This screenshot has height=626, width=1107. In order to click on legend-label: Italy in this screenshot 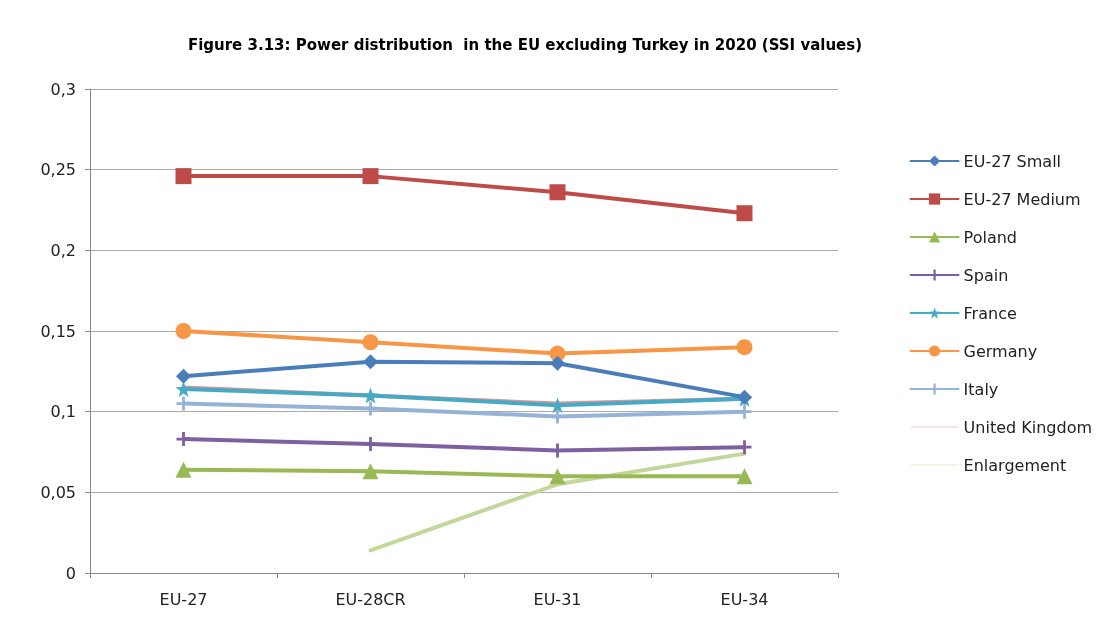, I will do `click(981, 389)`.